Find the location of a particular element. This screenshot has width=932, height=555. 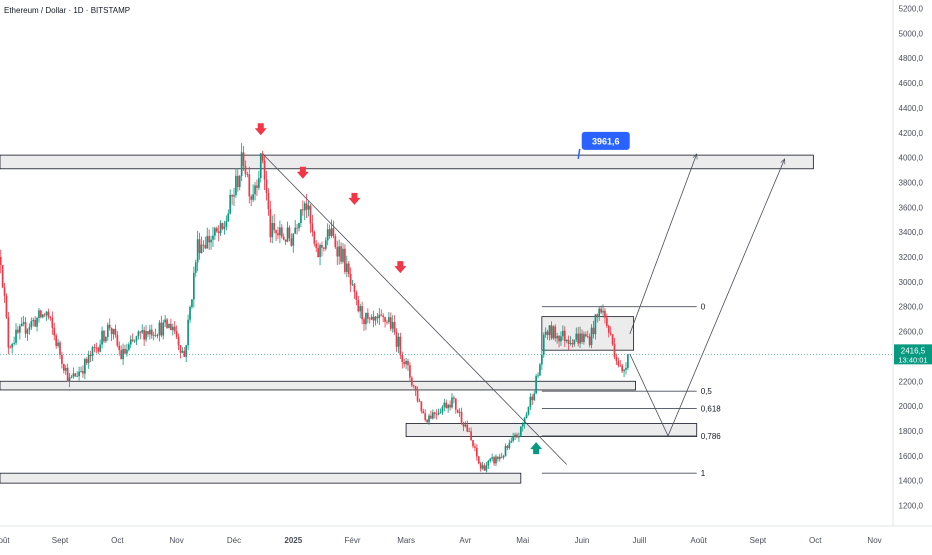

chart-title: Ethereum / Dollar · 1D · BITSTAMP is located at coordinates (67, 10).